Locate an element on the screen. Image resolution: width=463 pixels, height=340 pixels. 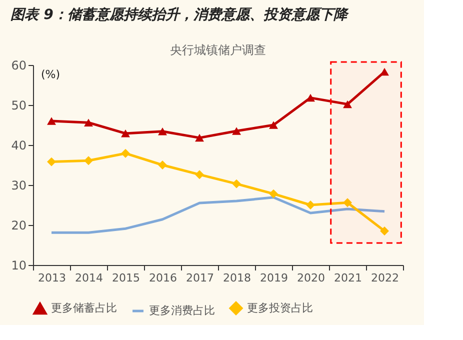
x-tick-label: 2018 is located at coordinates (237, 278).